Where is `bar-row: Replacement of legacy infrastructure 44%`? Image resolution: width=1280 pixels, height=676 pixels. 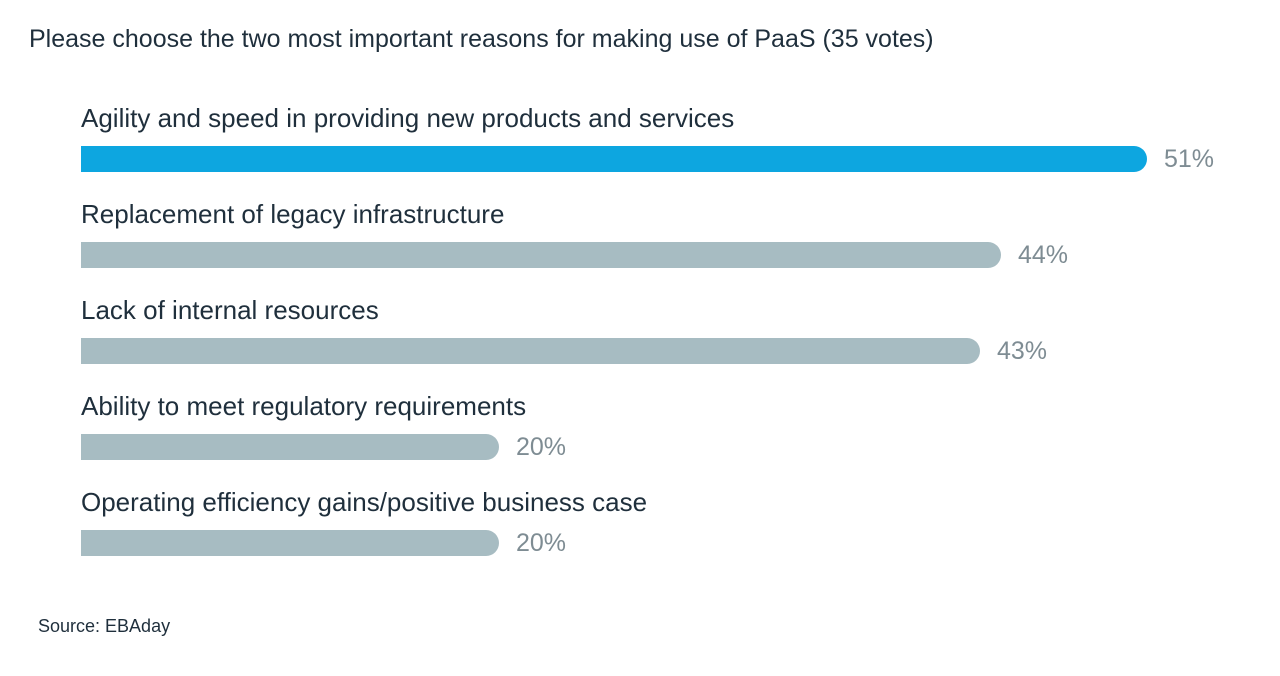 bar-row: Replacement of legacy infrastructure 44% is located at coordinates (661, 240).